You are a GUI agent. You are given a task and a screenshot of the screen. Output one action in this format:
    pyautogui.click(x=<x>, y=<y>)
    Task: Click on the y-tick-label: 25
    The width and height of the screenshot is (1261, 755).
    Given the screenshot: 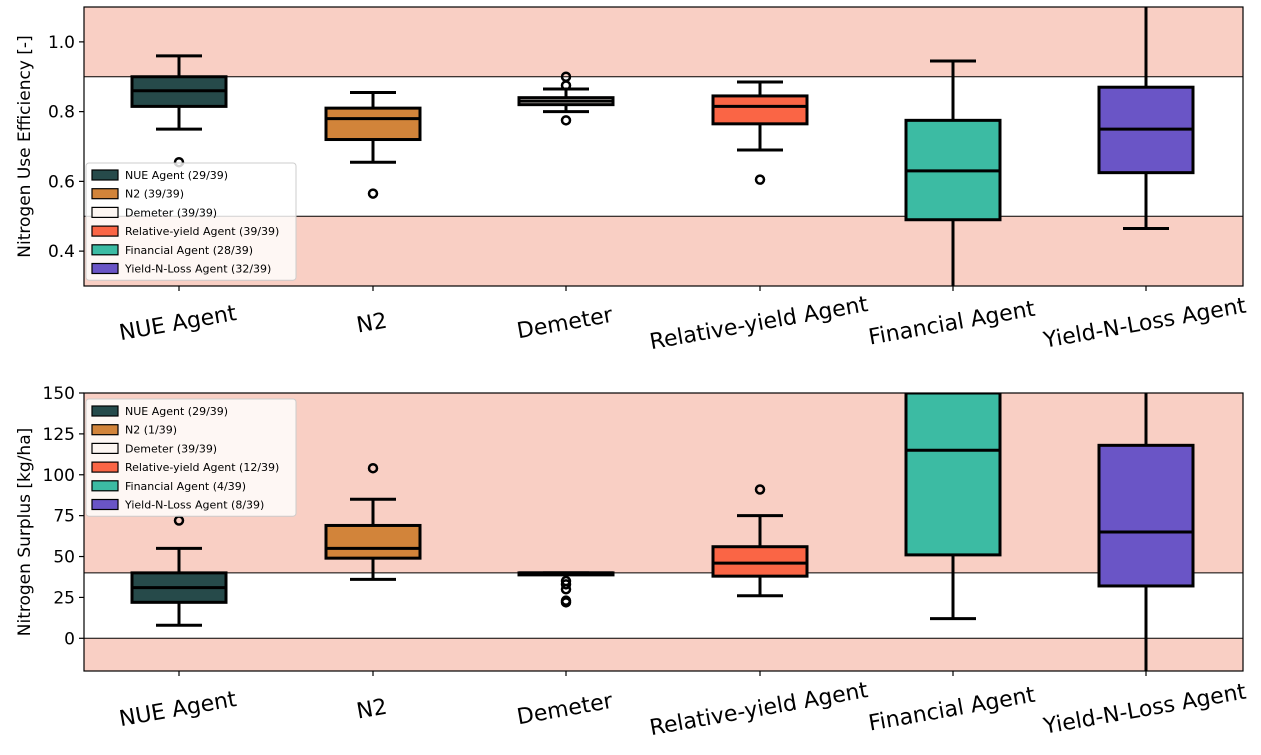 What is the action you would take?
    pyautogui.click(x=64, y=598)
    